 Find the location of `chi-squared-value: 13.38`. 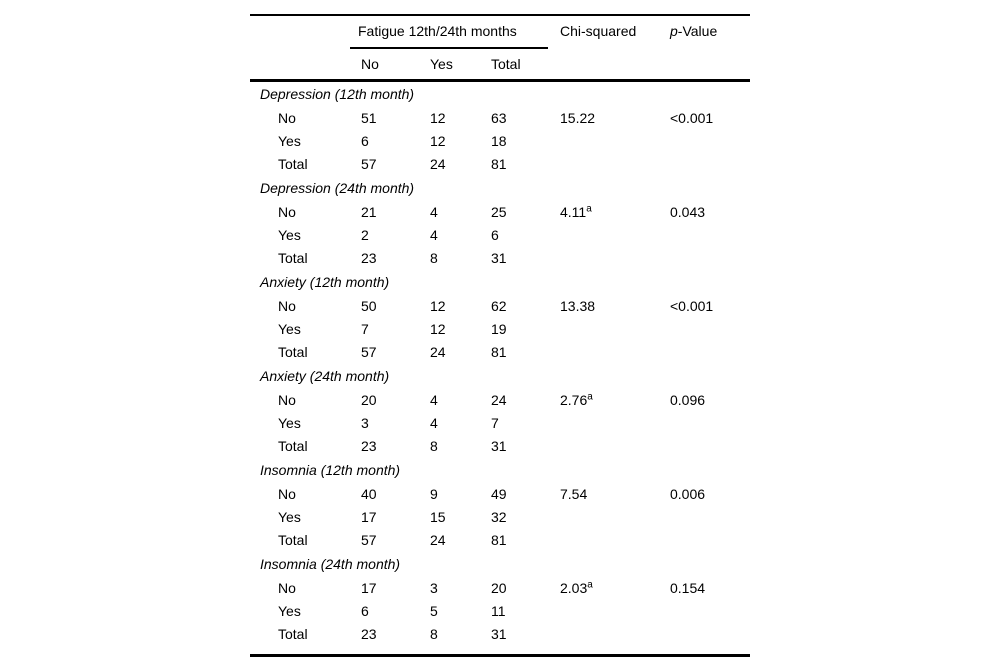

chi-squared-value: 13.38 is located at coordinates (578, 306).